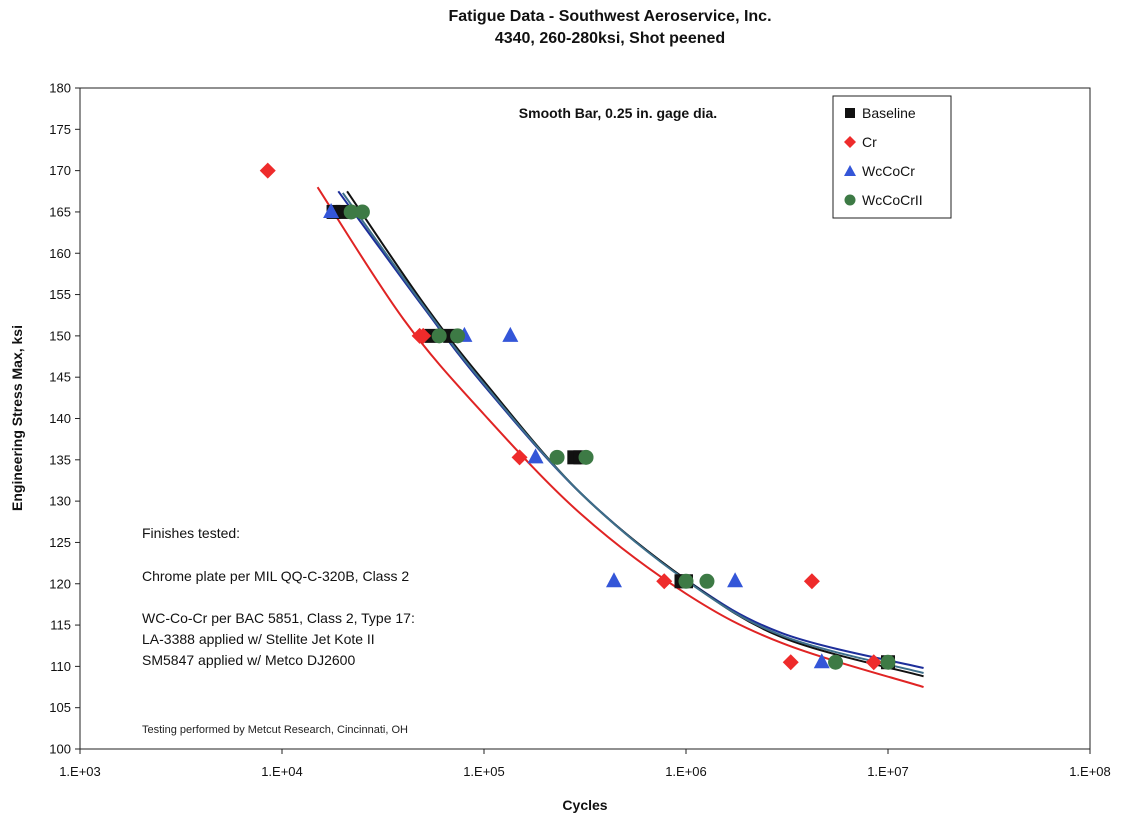 The height and width of the screenshot is (818, 1125). I want to click on legend-label: Cr, so click(869, 142).